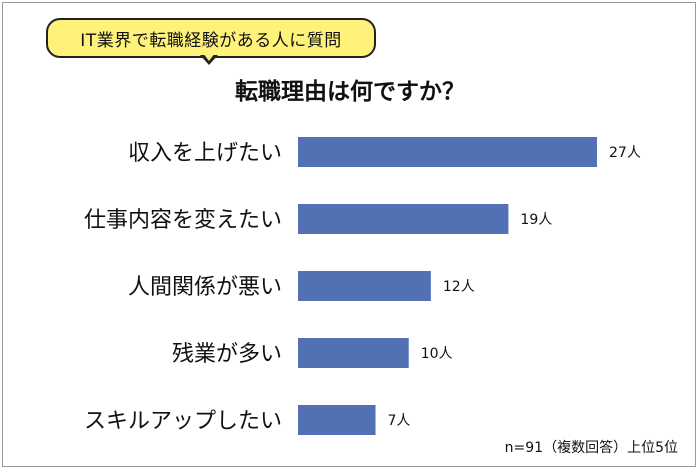 This screenshot has height=471, width=700. I want to click on question-banner: IT業界で転職経験がある人に質問, so click(220, 44).